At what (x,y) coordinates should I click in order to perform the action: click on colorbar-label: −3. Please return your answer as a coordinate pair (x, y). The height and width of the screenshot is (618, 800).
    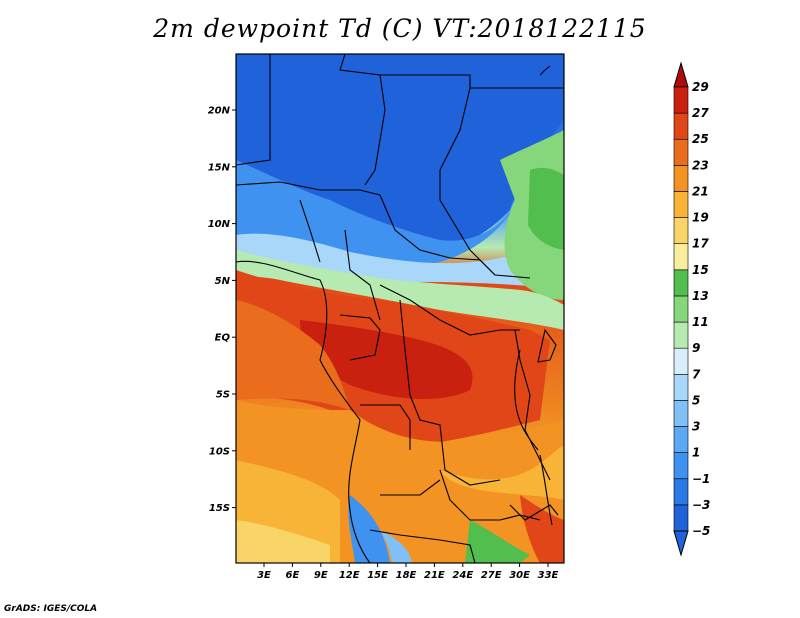
    Looking at the image, I should click on (701, 505).